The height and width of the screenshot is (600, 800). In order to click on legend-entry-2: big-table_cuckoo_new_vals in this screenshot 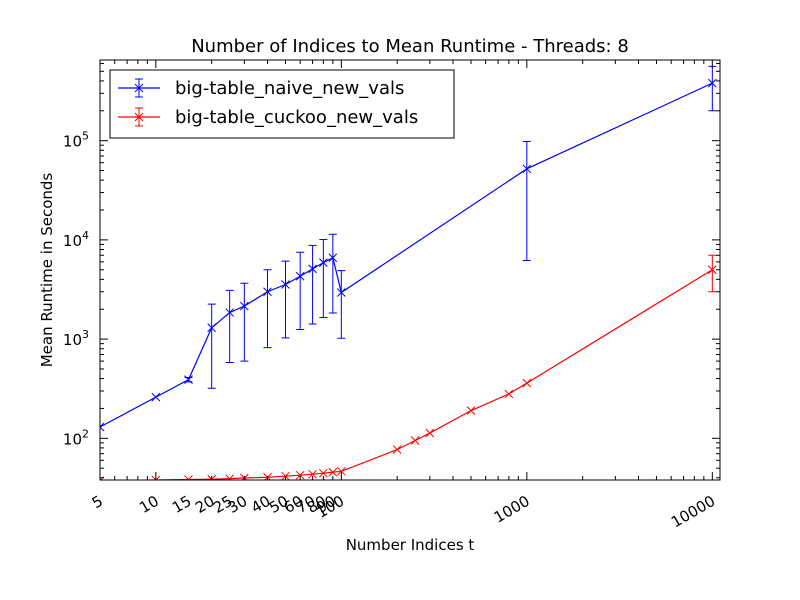, I will do `click(268, 117)`.